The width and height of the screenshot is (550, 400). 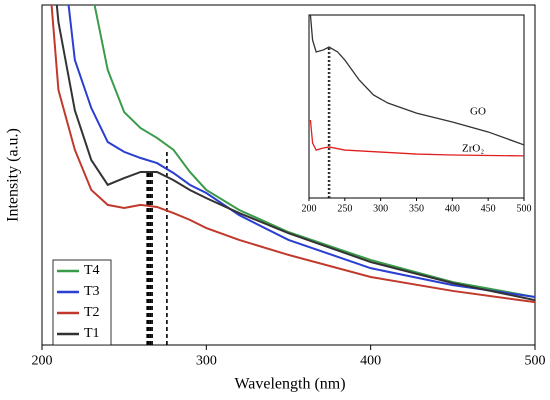 What do you see at coordinates (289, 384) in the screenshot?
I see `x-axis-label: Wavelength (nm)` at bounding box center [289, 384].